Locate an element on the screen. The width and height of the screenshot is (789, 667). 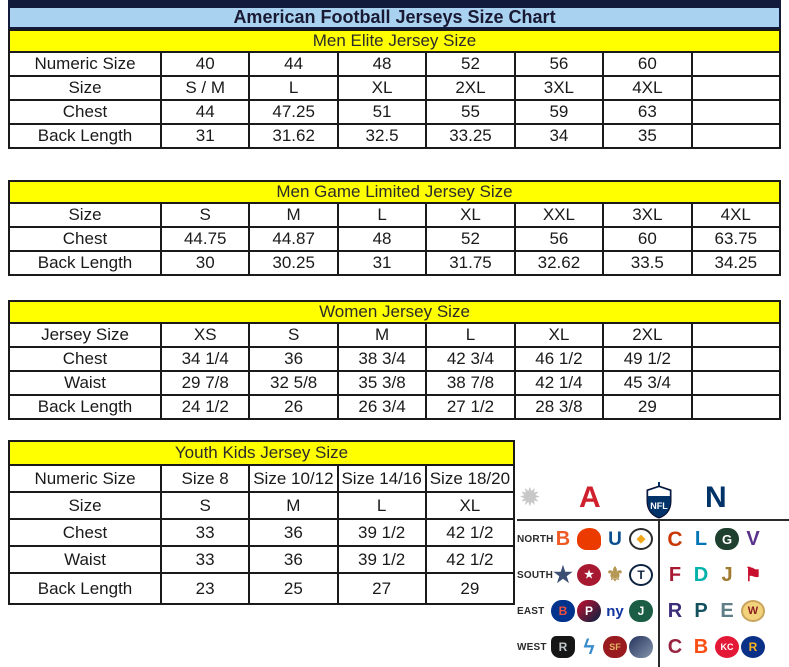
table-row: Back Length 30 30.25 31 31.75 32.62 33.5 34.25 is located at coordinates (395, 263).